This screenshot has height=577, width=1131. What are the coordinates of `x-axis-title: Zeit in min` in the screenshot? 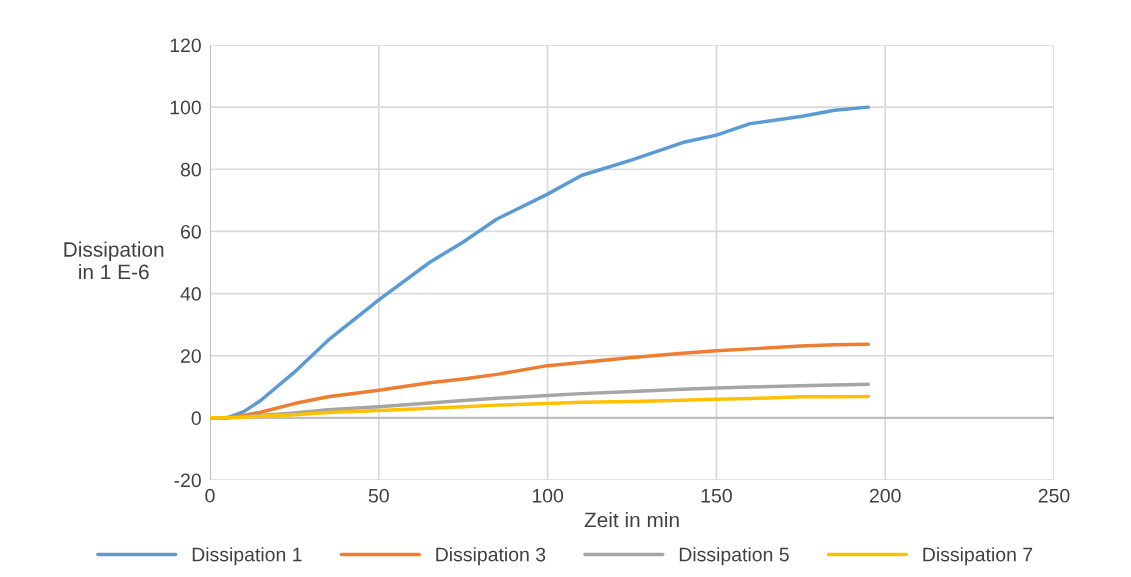 It's located at (631, 520).